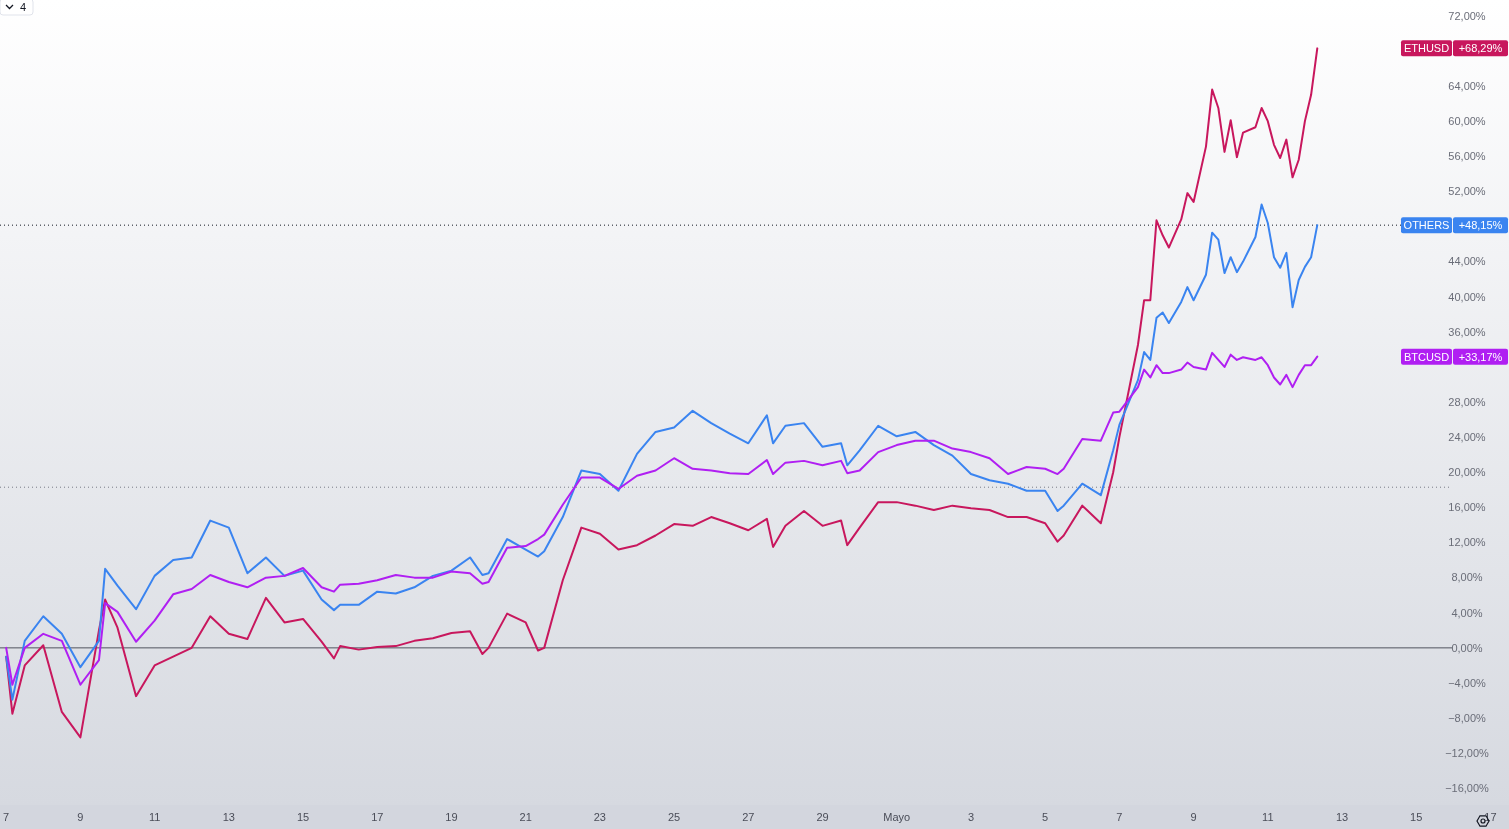 The width and height of the screenshot is (1509, 829). Describe the element at coordinates (1426, 48) in the screenshot. I see `legend-label: ETHUSD` at that location.